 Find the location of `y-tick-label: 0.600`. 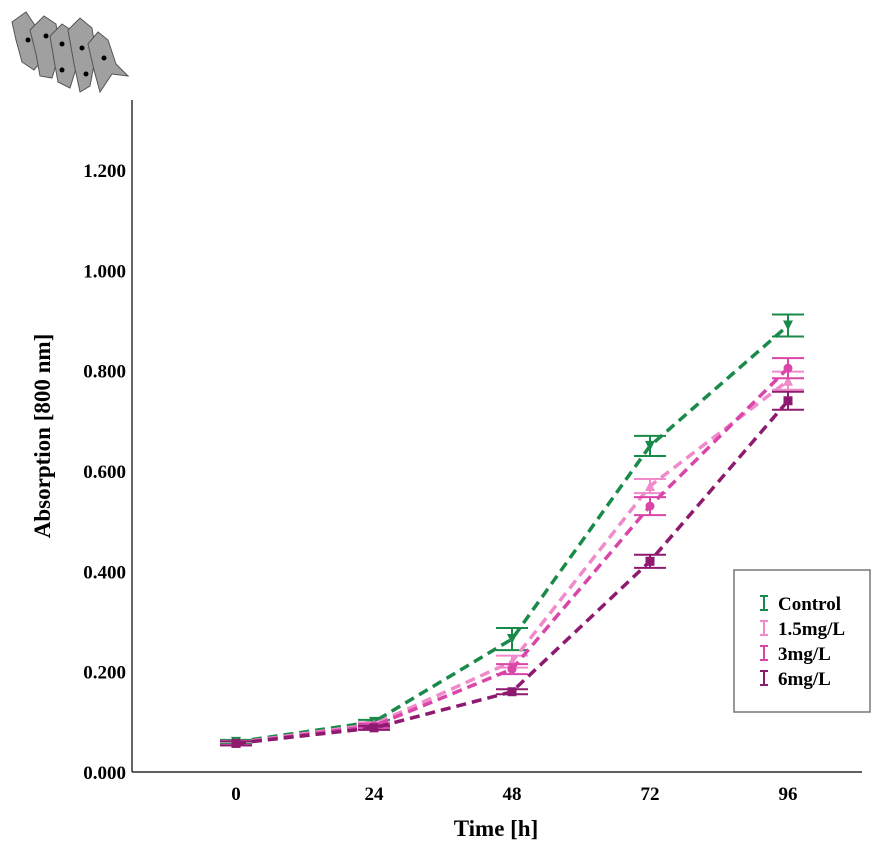

y-tick-label: 0.600 is located at coordinates (104, 472).